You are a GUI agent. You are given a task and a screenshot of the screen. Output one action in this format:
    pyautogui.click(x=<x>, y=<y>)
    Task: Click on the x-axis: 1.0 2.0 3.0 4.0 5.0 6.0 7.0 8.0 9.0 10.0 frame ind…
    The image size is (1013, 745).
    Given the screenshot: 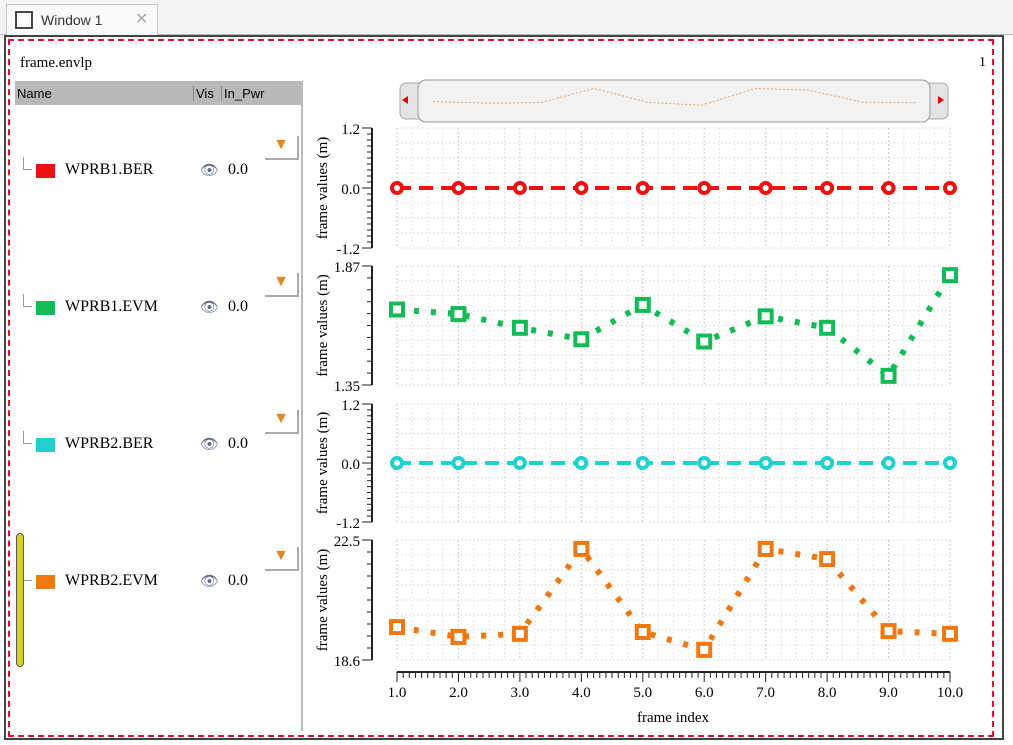 What is the action you would take?
    pyautogui.click(x=675, y=698)
    